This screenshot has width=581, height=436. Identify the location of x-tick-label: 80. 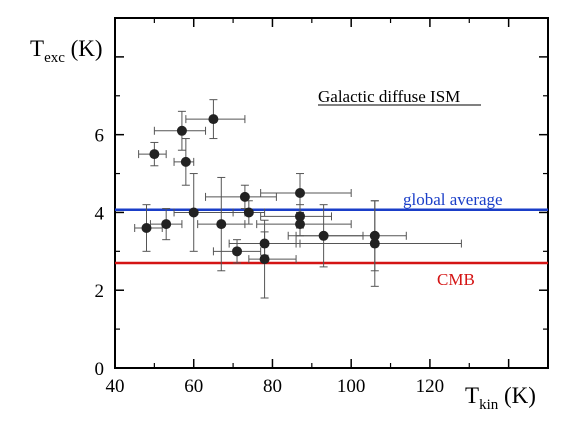
(272, 386).